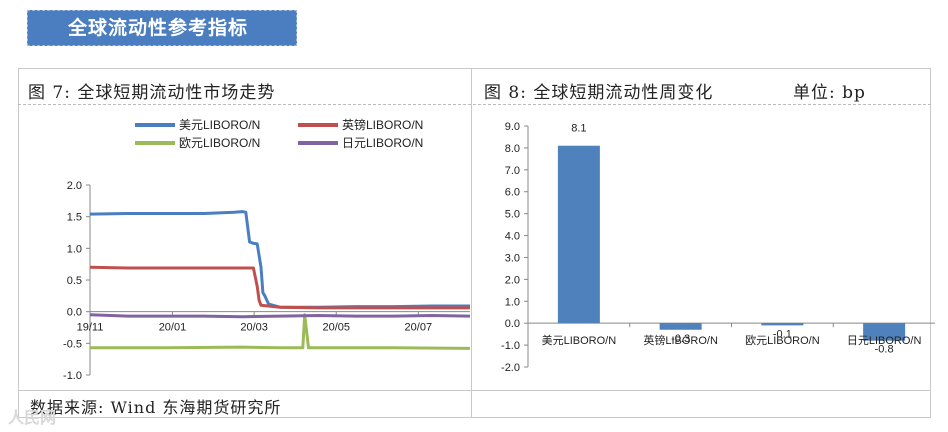 The height and width of the screenshot is (432, 948). Describe the element at coordinates (419, 328) in the screenshot. I see `x-tick-label: 20/07` at that location.